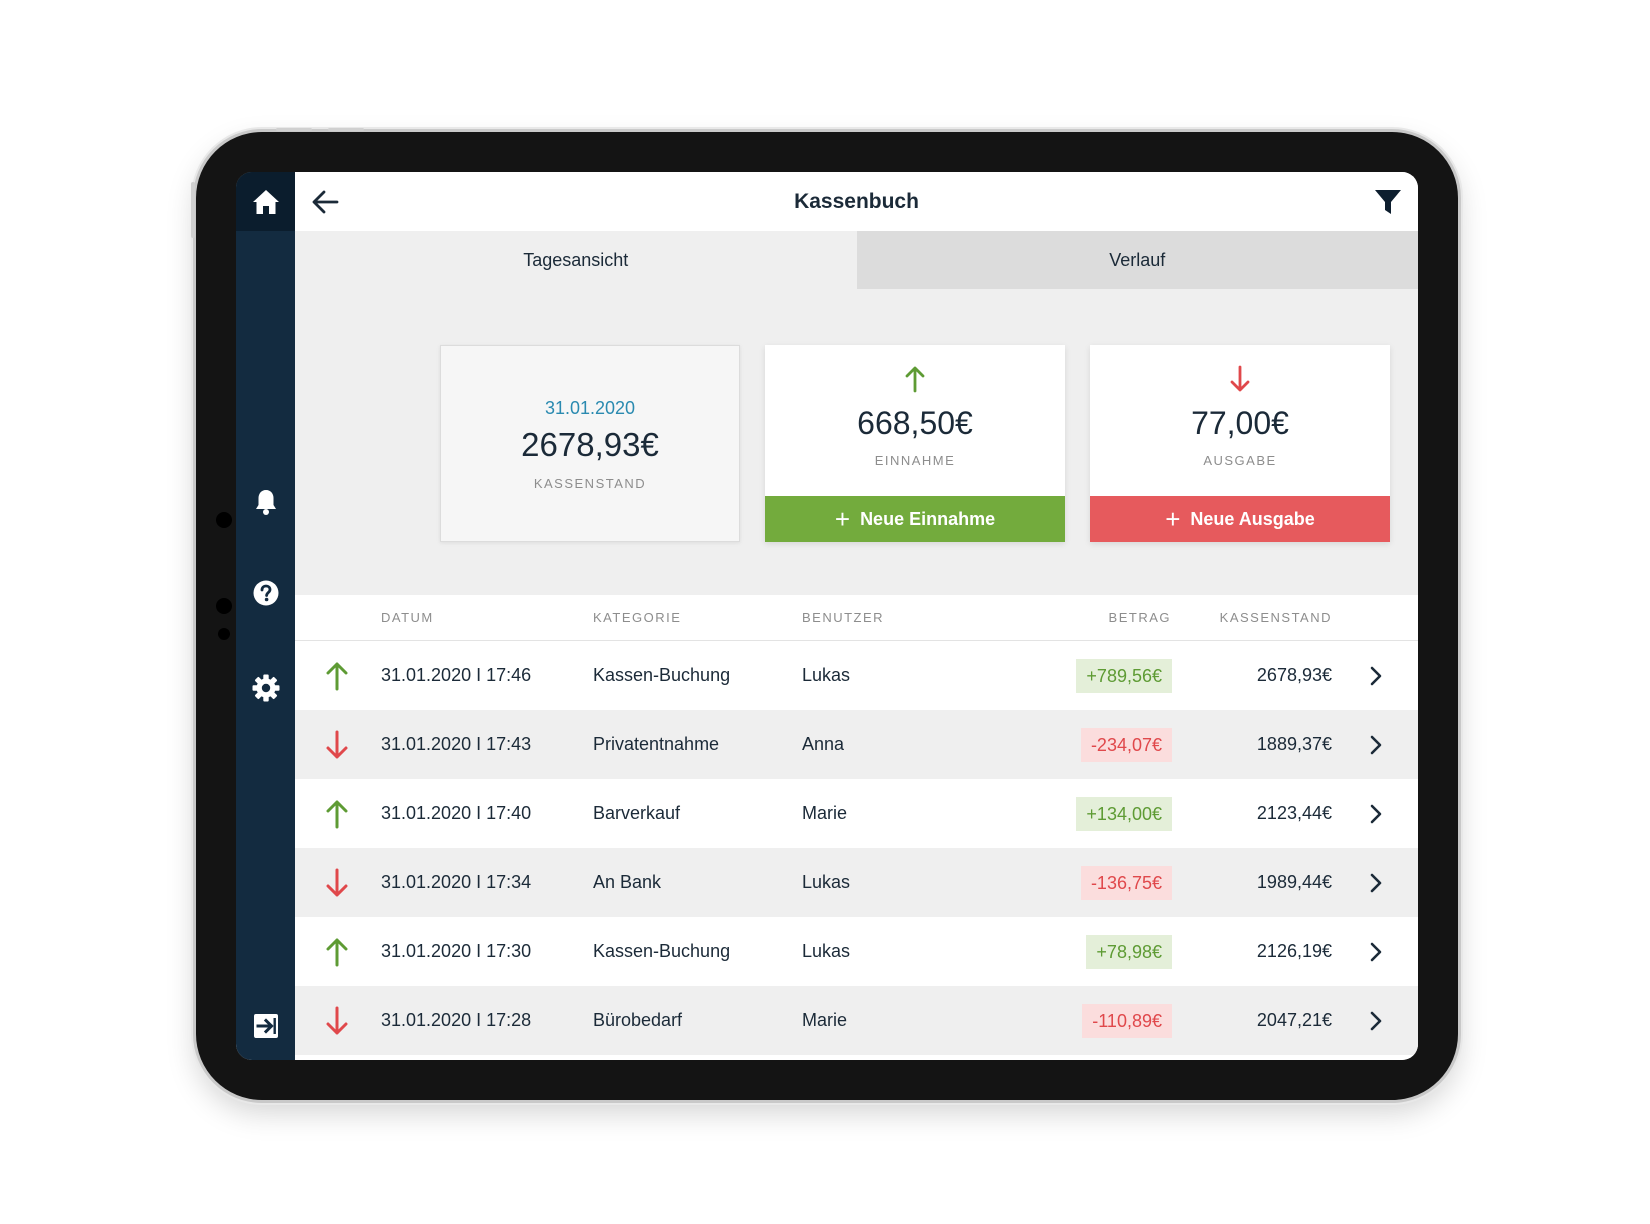 This screenshot has height=1224, width=1650. Describe the element at coordinates (1294, 882) in the screenshot. I see `cell-kassenstand: 1989,44€` at that location.